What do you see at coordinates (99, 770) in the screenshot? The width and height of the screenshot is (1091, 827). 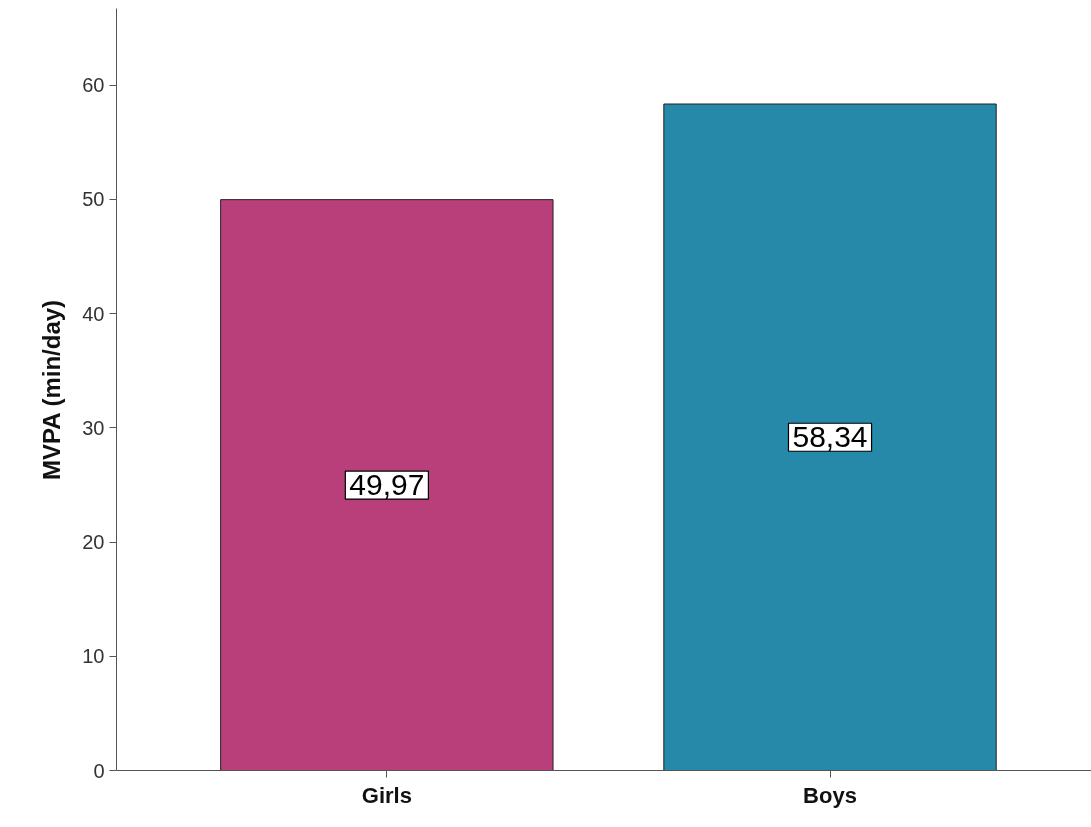 I see `y-tick-label: 0` at bounding box center [99, 770].